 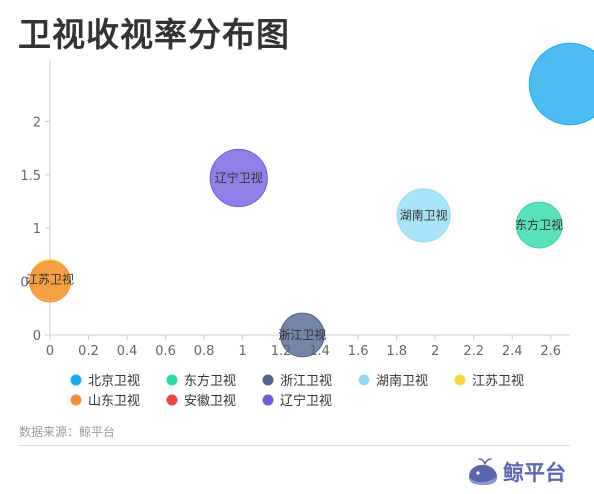 I want to click on chart-title: 卫视收视率分布图, so click(x=154, y=34).